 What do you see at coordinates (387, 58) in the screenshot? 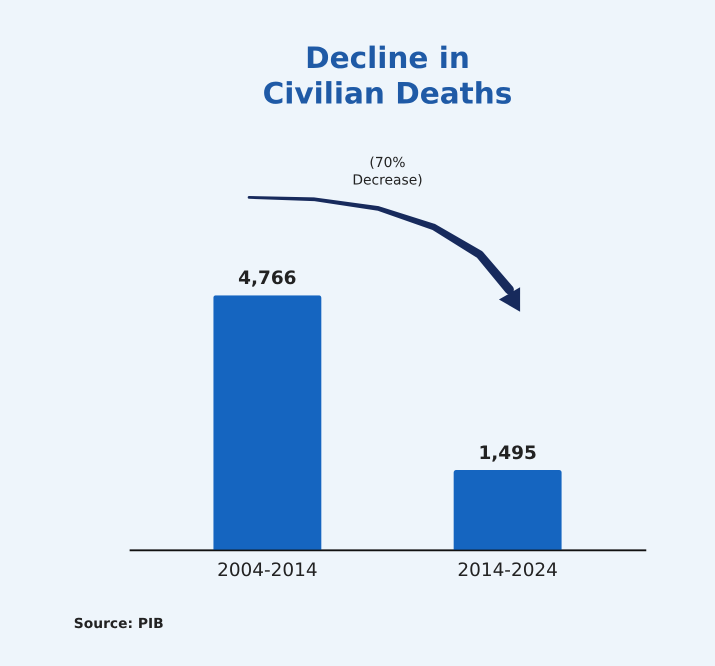
I see `text: Decline in` at bounding box center [387, 58].